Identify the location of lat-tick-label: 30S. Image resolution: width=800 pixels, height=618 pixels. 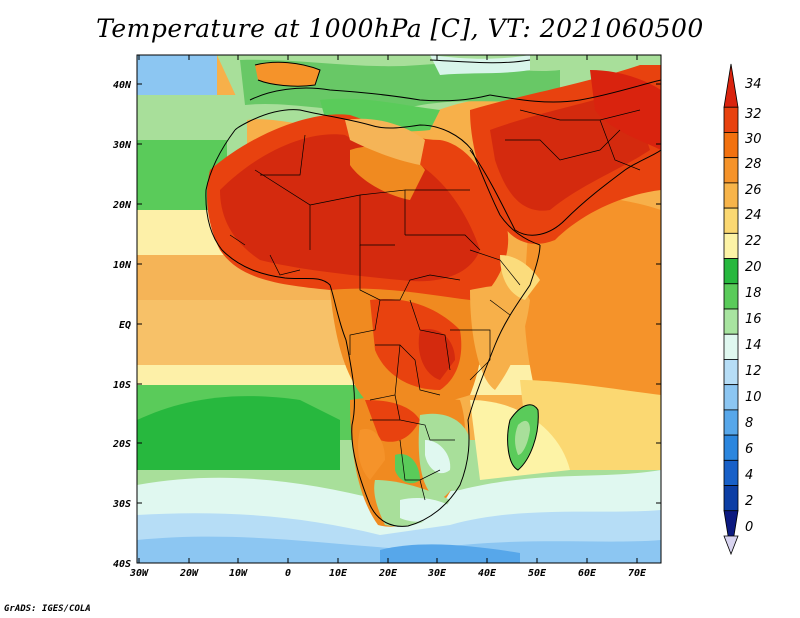
(121, 504).